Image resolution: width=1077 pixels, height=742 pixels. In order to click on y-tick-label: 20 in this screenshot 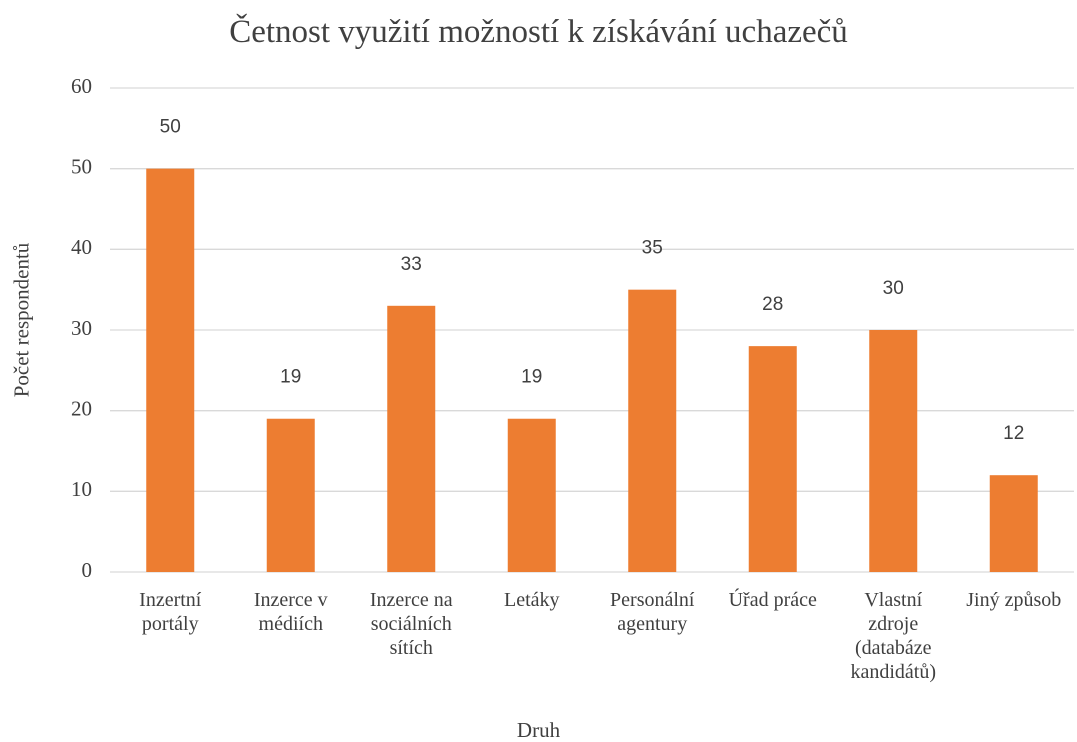, I will do `click(81, 408)`.